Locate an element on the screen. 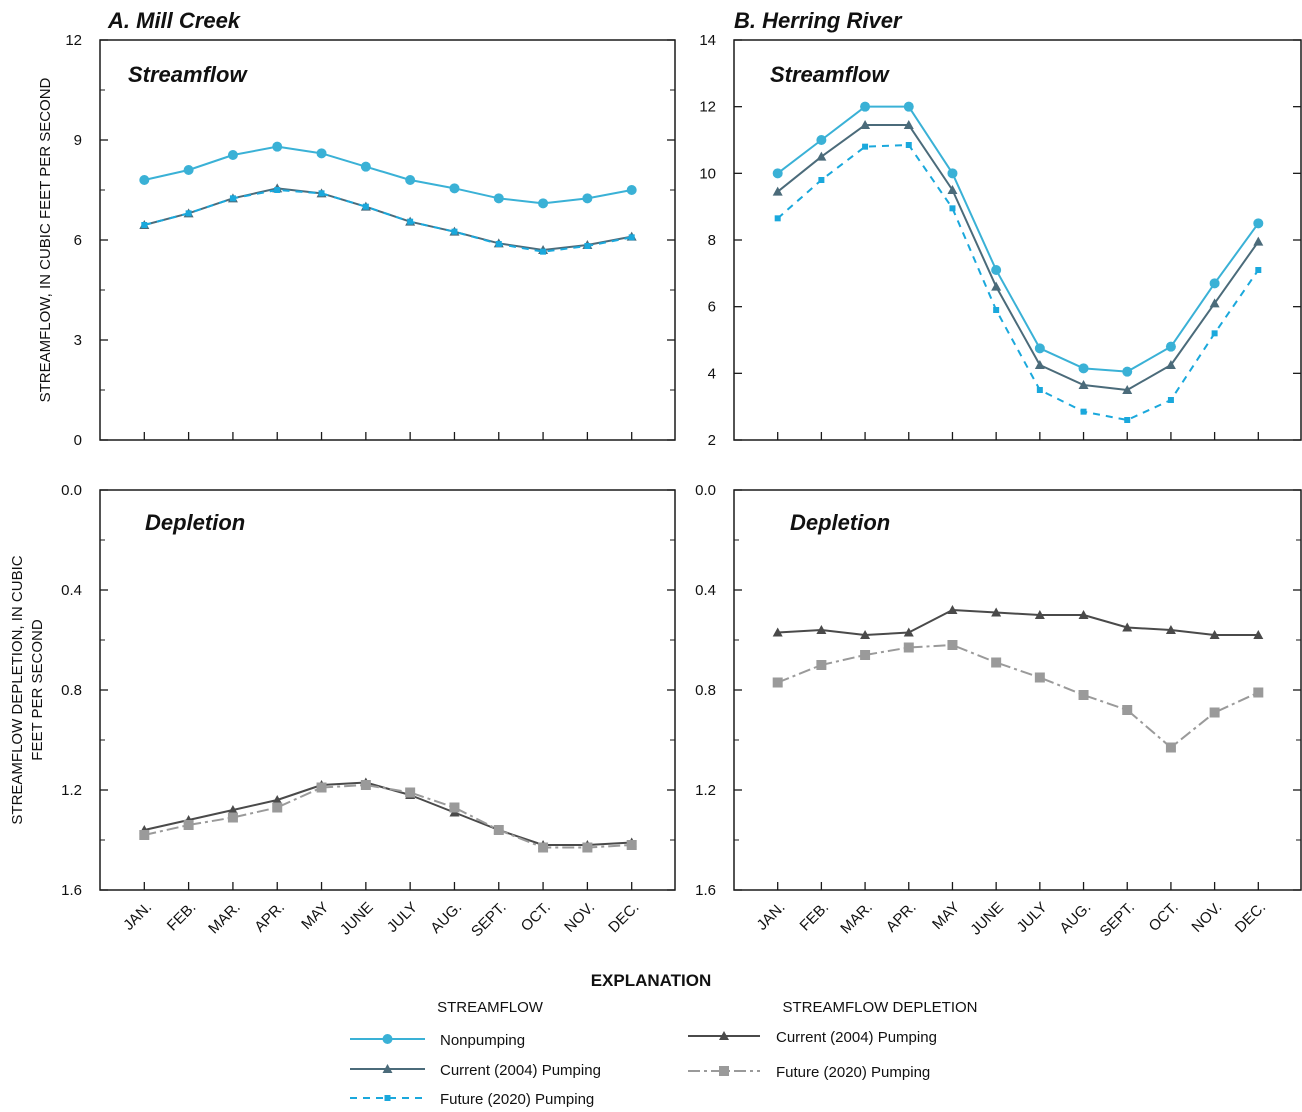 The width and height of the screenshot is (1302, 1112). mill-streamflow-ytick-label: 0 is located at coordinates (78, 440).